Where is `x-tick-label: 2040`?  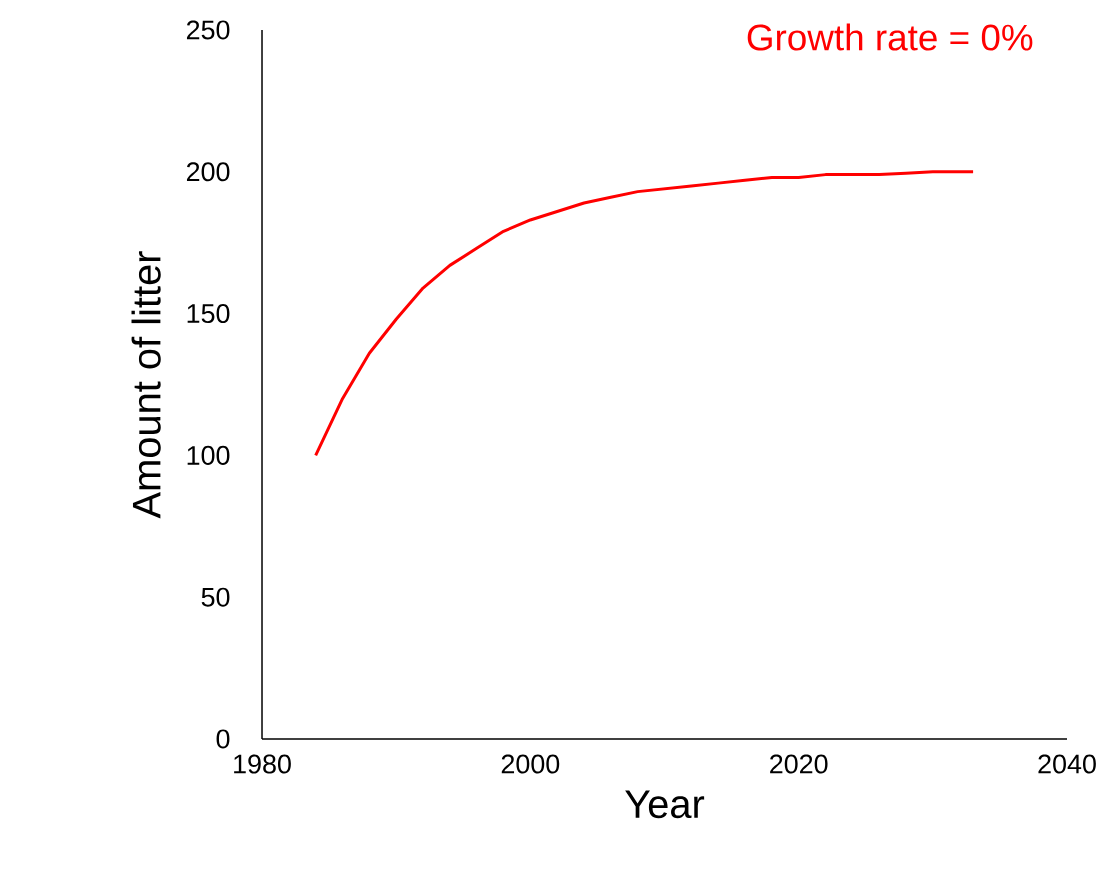 x-tick-label: 2040 is located at coordinates (1067, 764).